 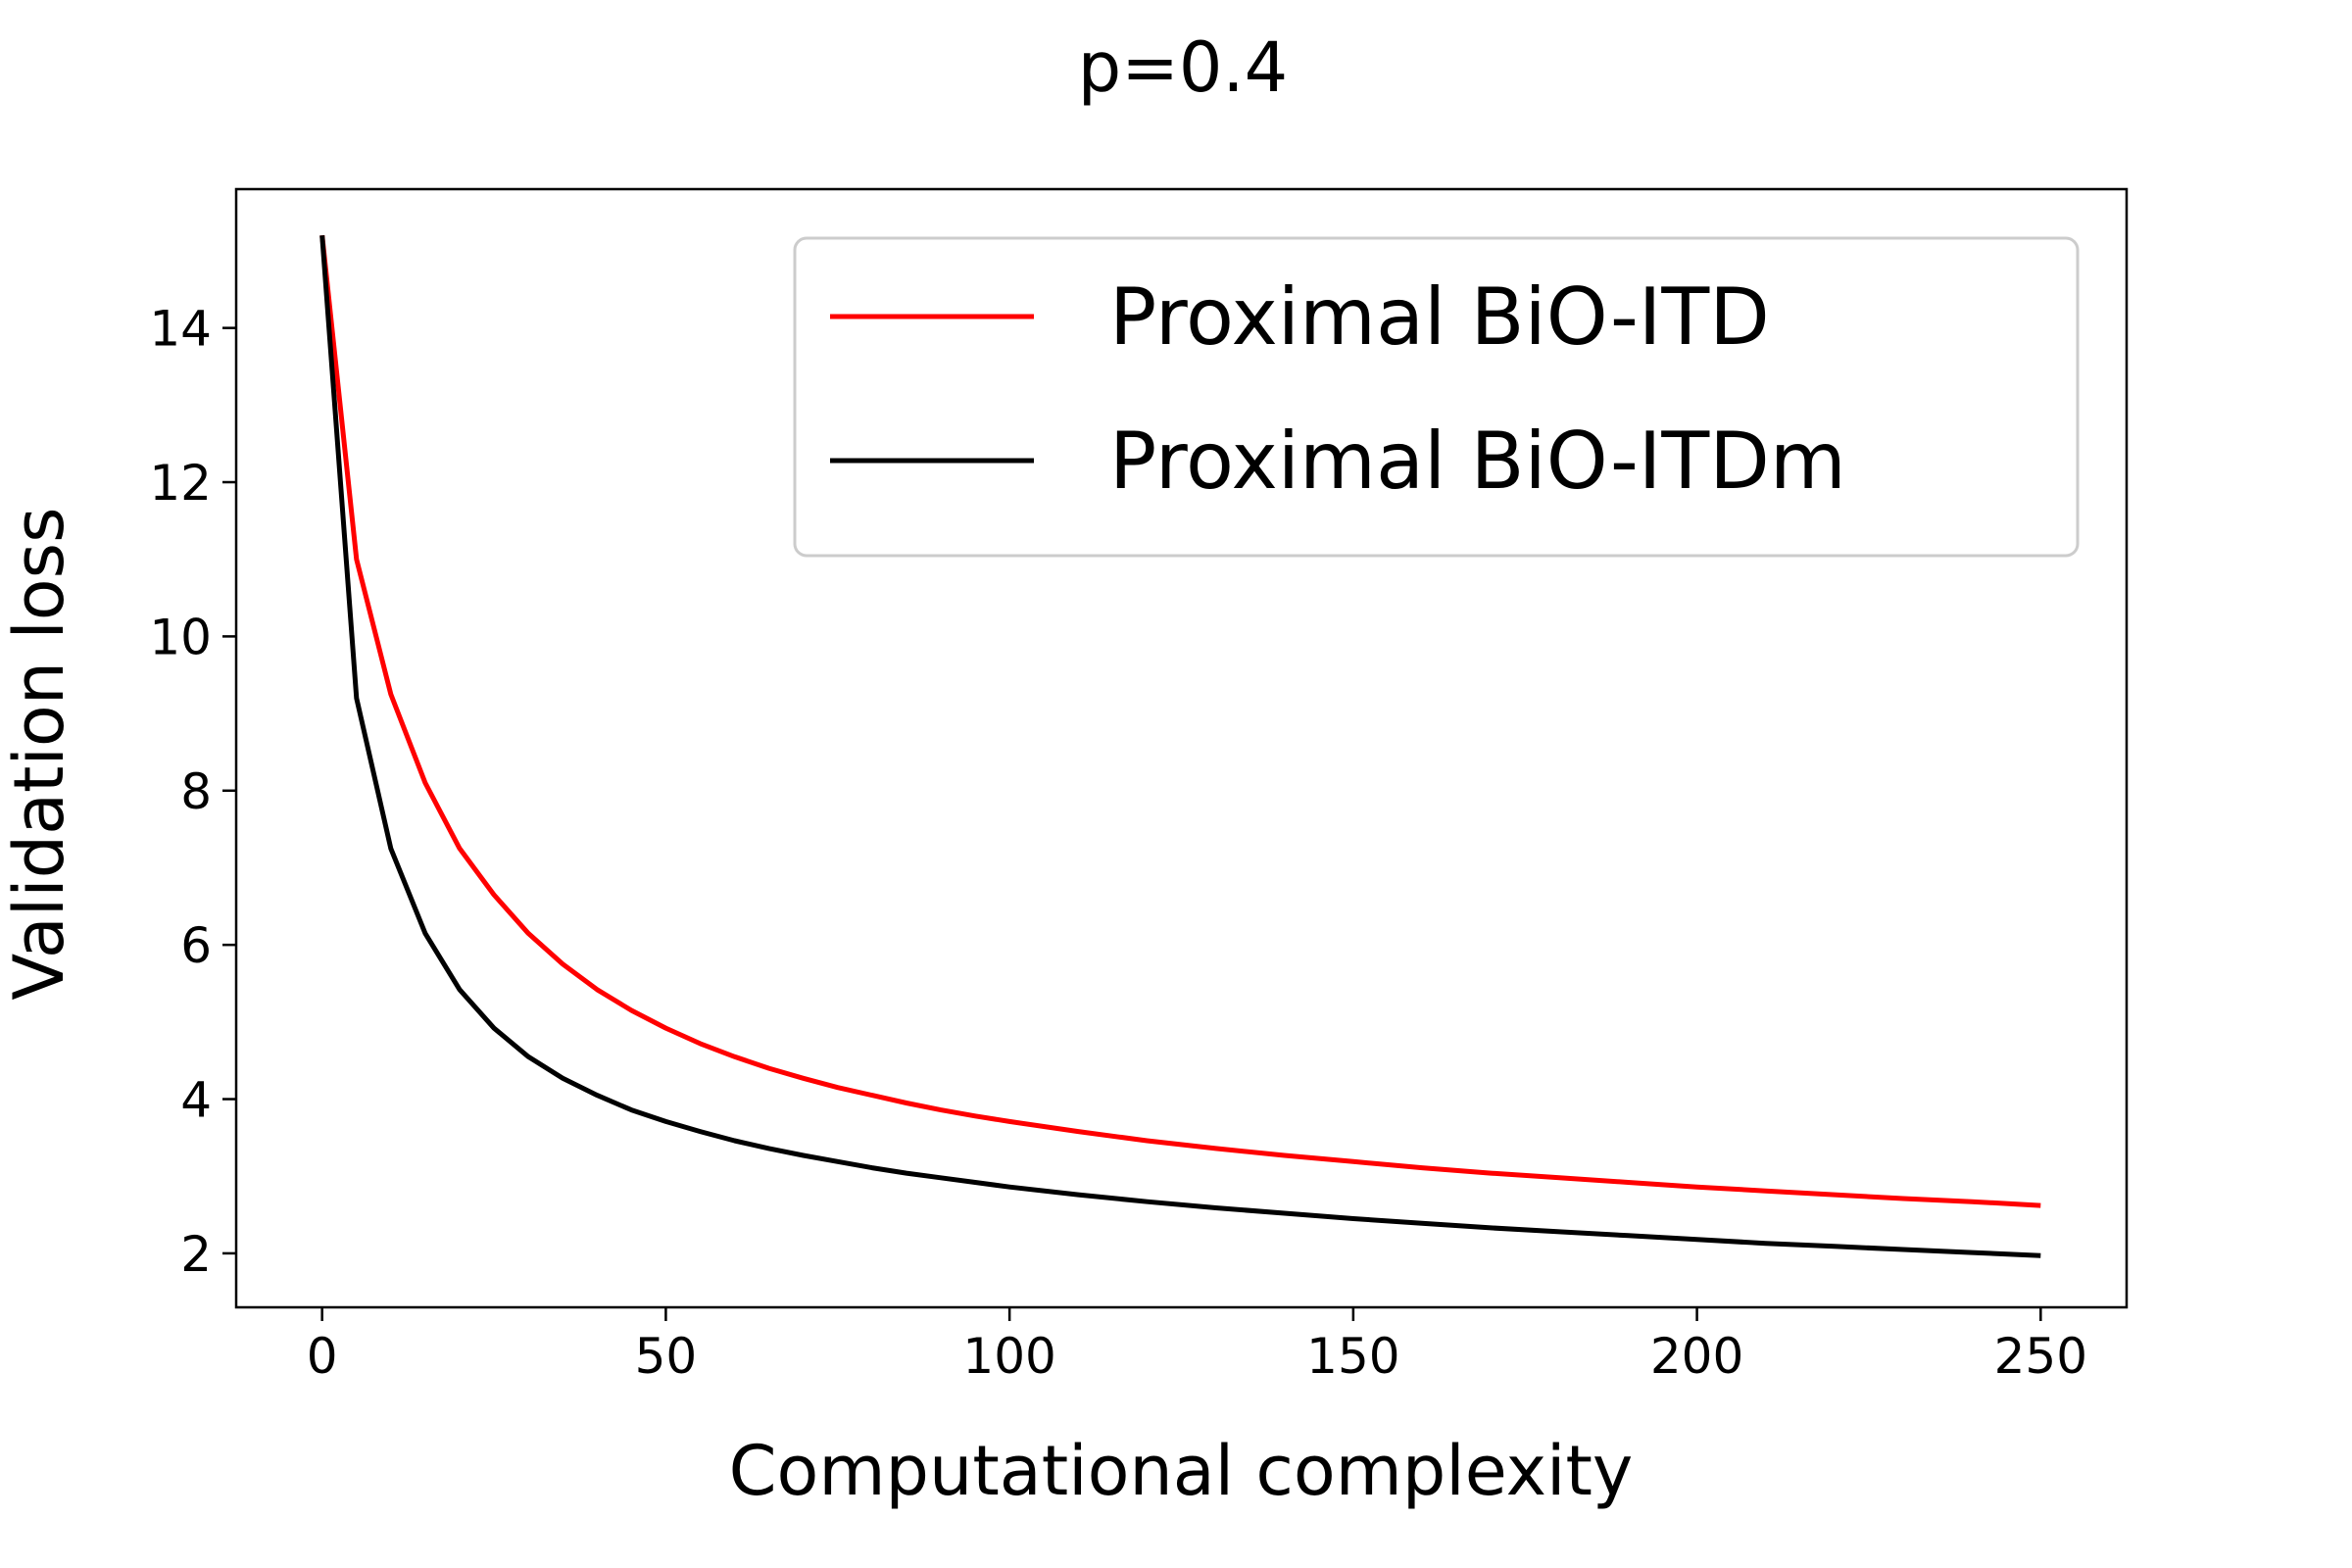 I want to click on x-tick-label-150: 150, so click(x=1352, y=1356).